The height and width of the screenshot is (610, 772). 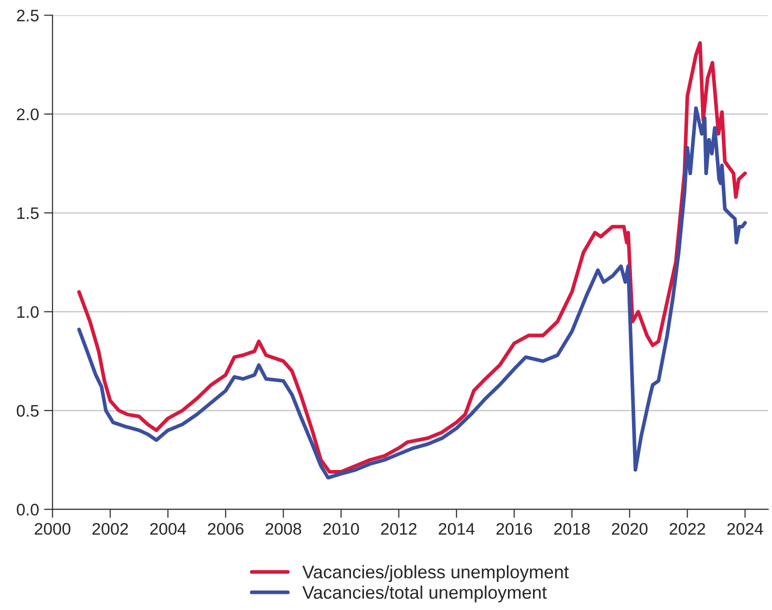 What do you see at coordinates (745, 528) in the screenshot?
I see `x-tick-label: 2024` at bounding box center [745, 528].